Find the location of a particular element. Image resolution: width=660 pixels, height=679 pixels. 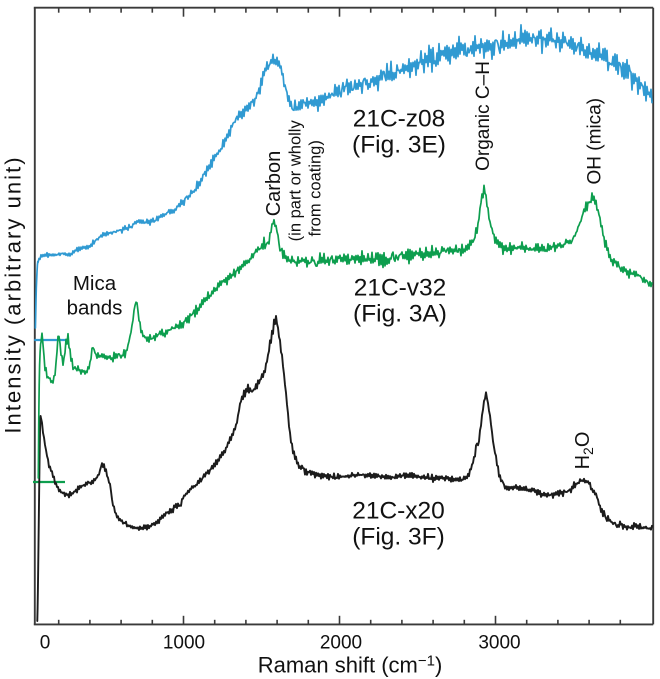

svg-text: Intensity (arbitrary unit) is located at coordinates (13, 294).